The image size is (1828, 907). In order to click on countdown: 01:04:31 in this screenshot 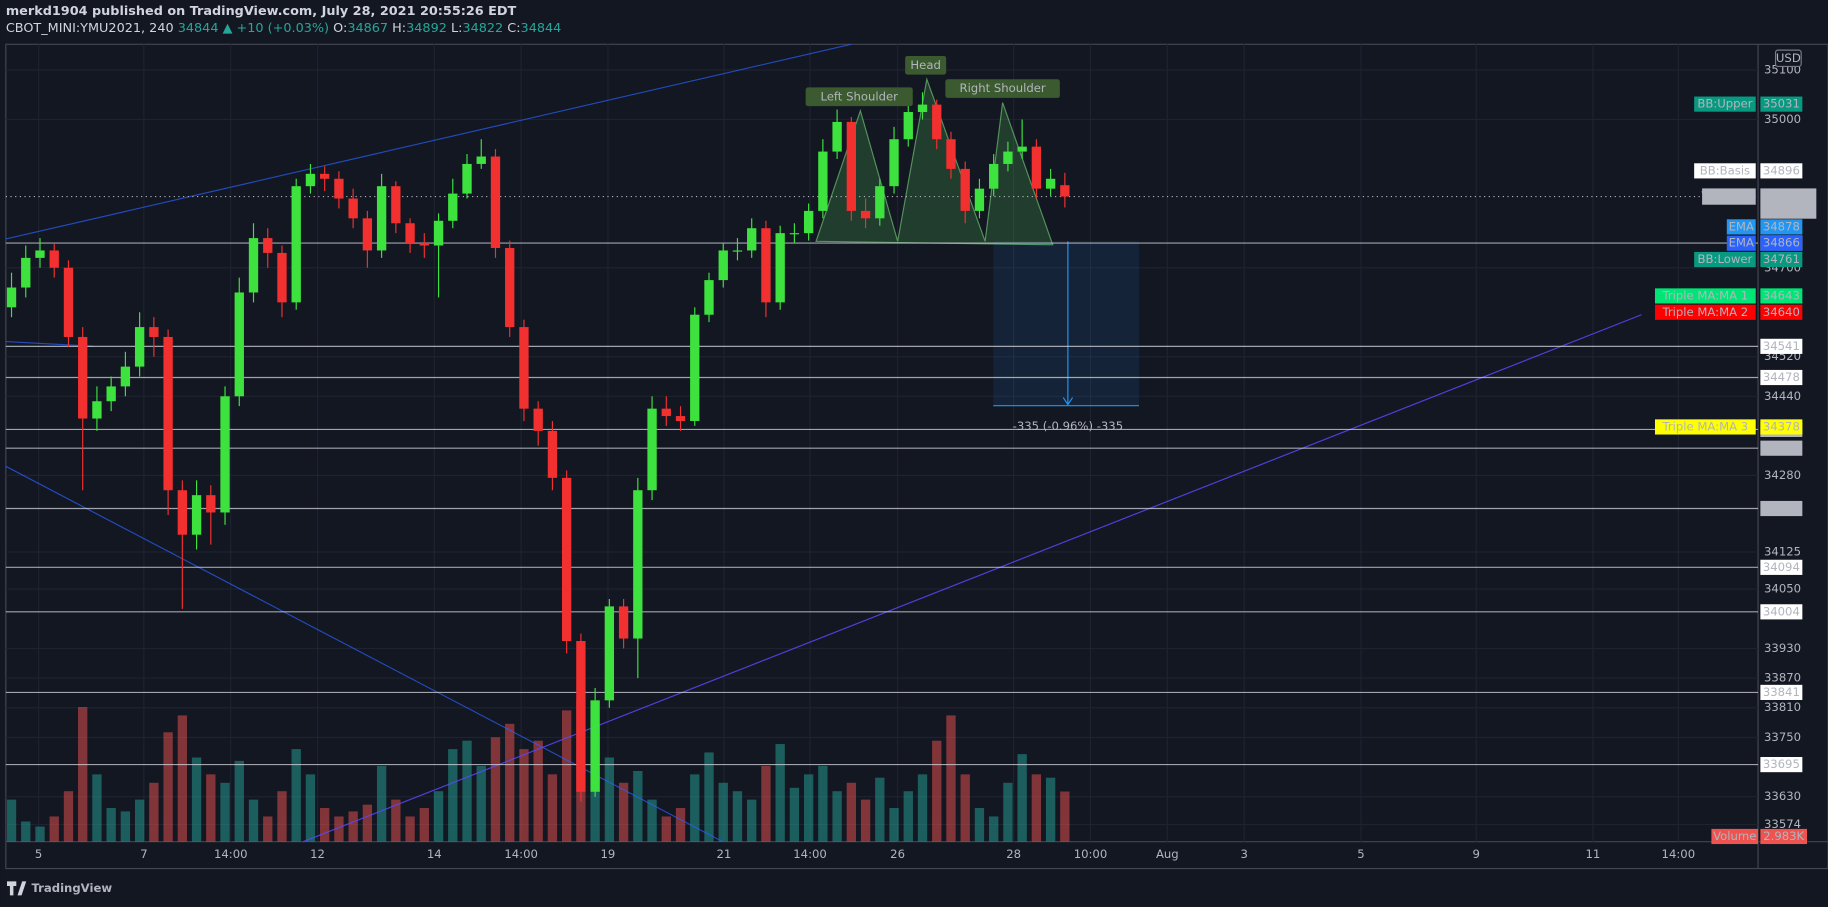, I will do `click(1788, 210)`.